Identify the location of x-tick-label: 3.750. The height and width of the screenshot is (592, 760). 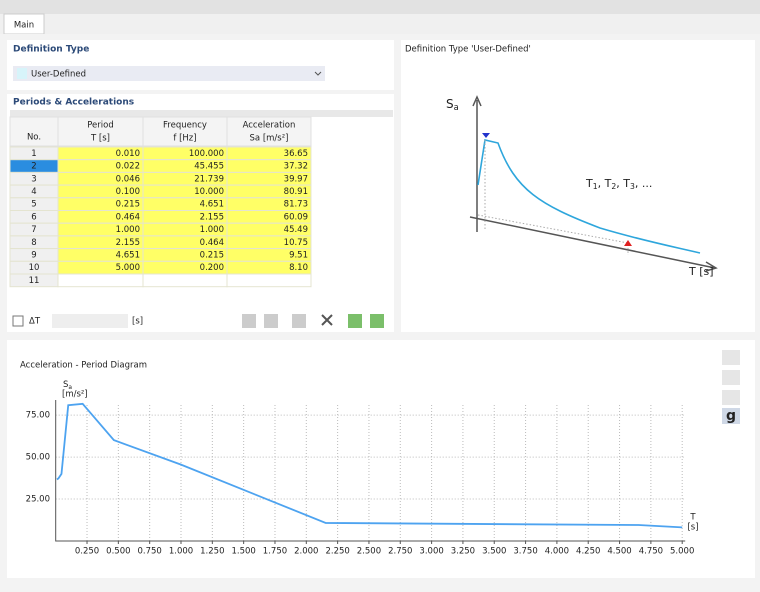
(525, 552).